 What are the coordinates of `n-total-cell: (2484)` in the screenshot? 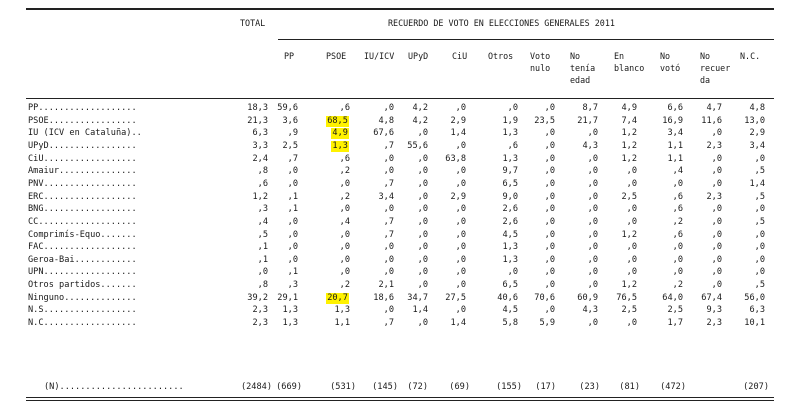 It's located at (256, 387).